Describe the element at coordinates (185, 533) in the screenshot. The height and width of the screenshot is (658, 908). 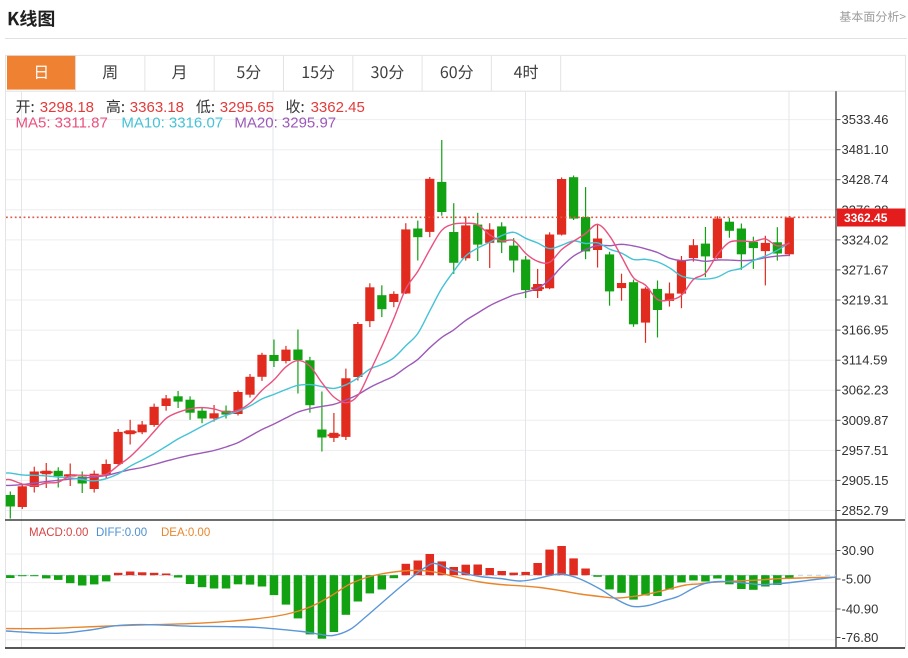
I see `svg-text: DEA:0.00` at that location.